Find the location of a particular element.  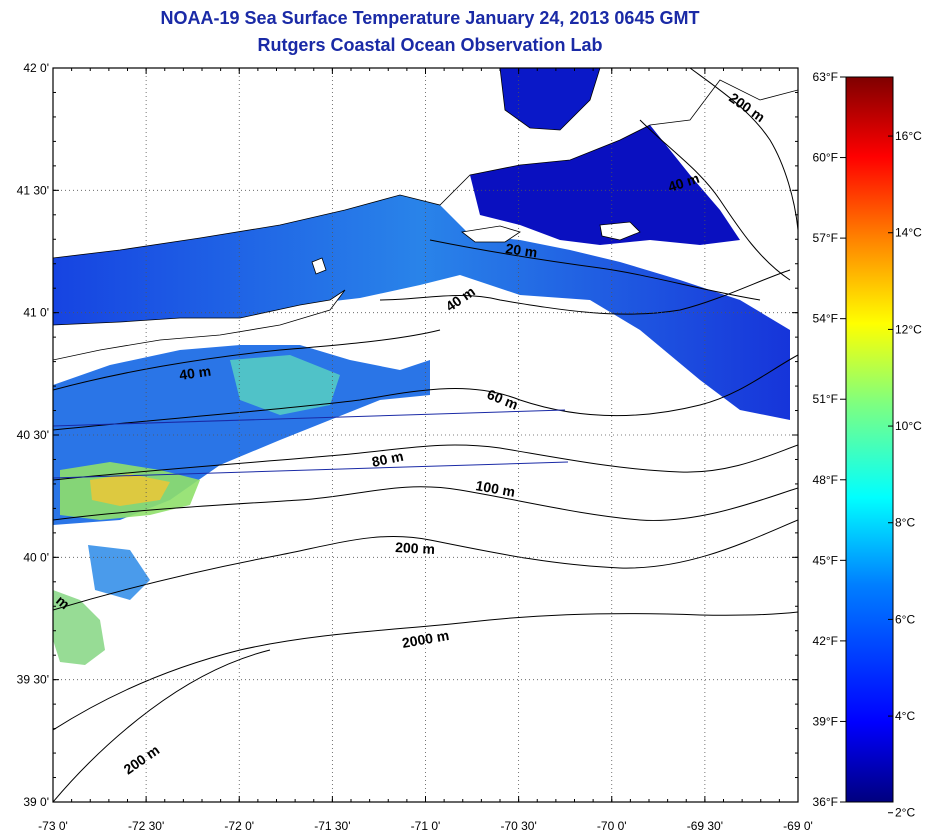

lat-tick-label: 40 30' is located at coordinates (33, 435).